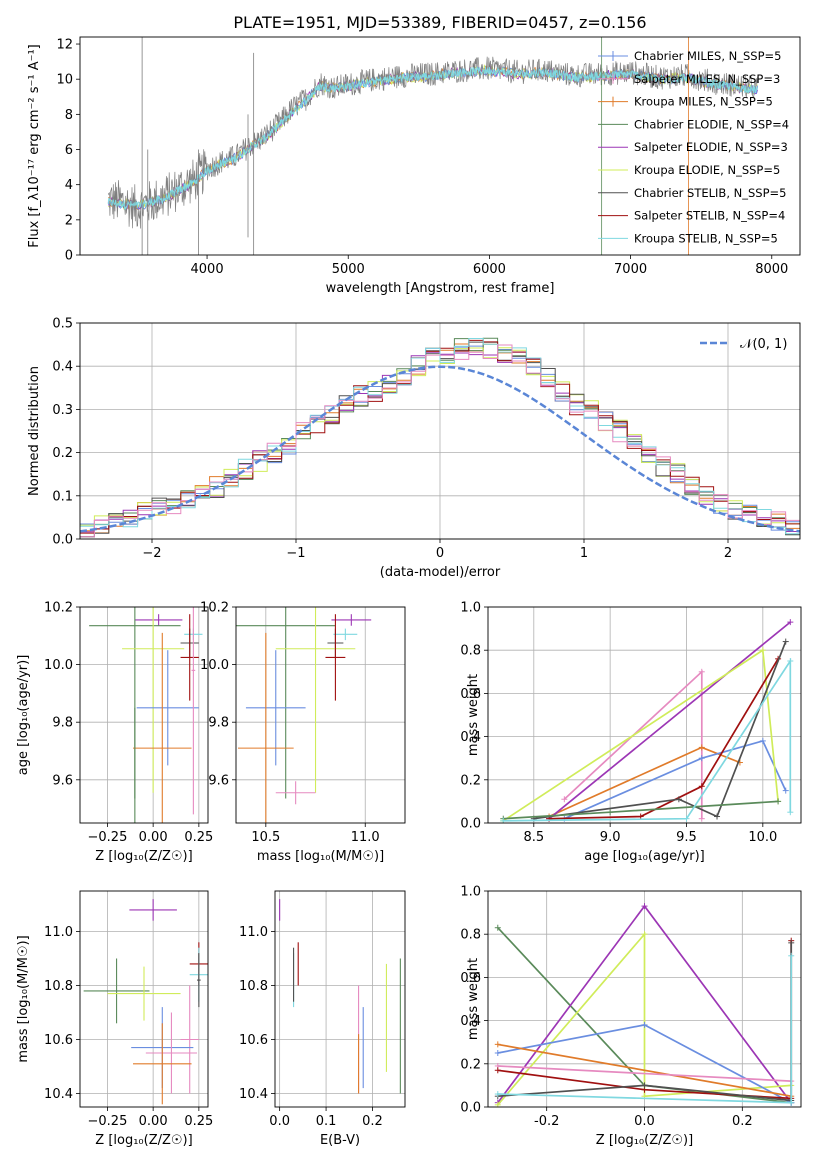 The height and width of the screenshot is (1170, 819). I want to click on legend-label: Salpeter MILES, N_SSP=3, so click(707, 79).